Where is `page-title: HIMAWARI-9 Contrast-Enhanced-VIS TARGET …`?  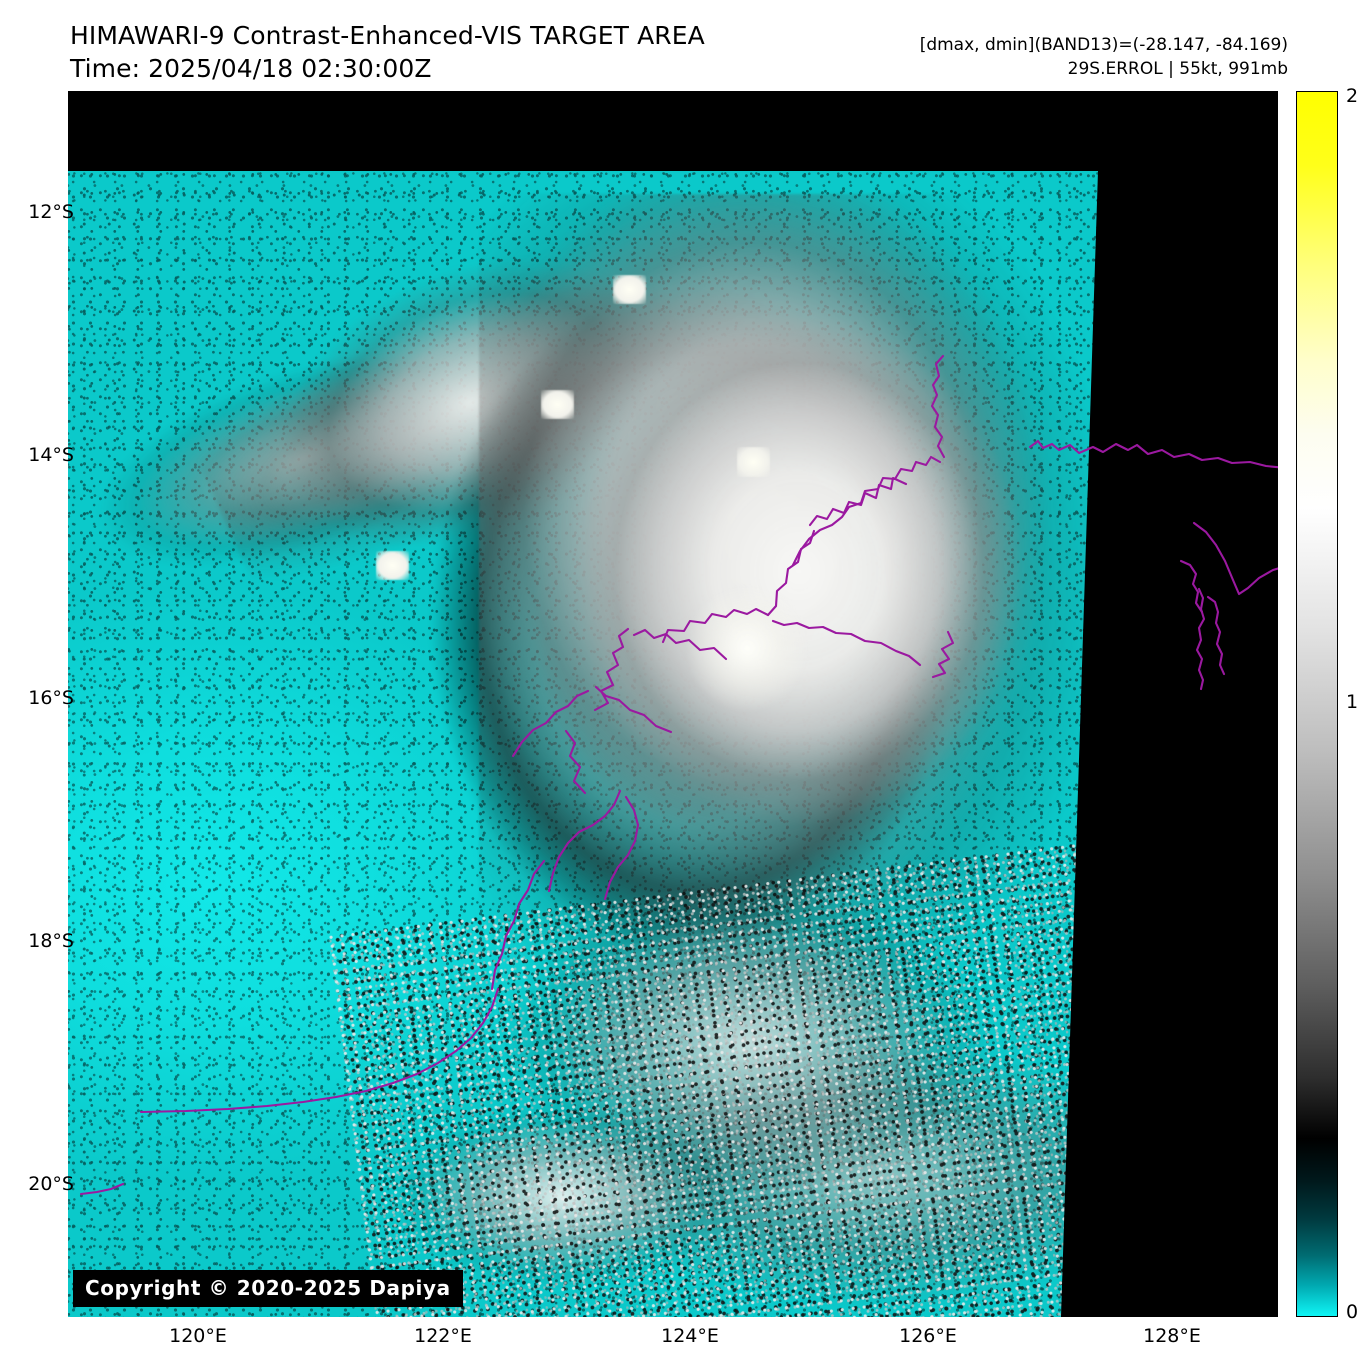 page-title: HIMAWARI-9 Contrast-Enhanced-VIS TARGET … is located at coordinates (387, 35).